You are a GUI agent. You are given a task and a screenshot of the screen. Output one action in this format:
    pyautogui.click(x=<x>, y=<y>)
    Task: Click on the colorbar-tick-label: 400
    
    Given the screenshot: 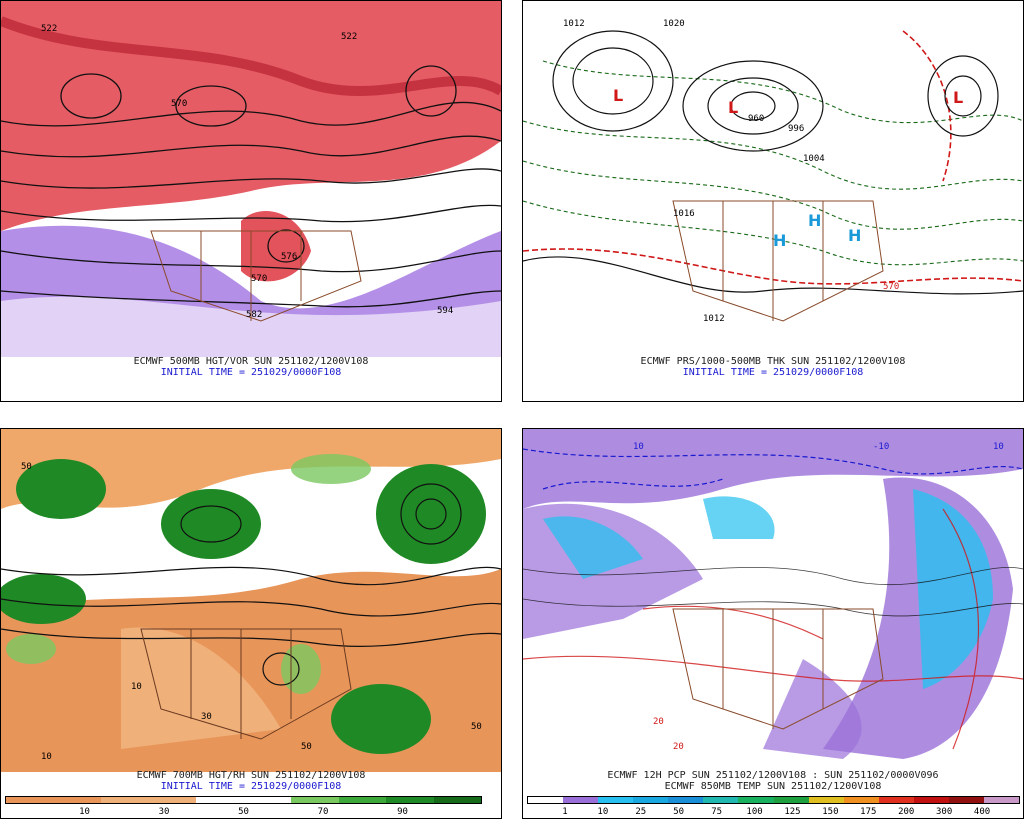 What is the action you would take?
    pyautogui.click(x=982, y=812)
    